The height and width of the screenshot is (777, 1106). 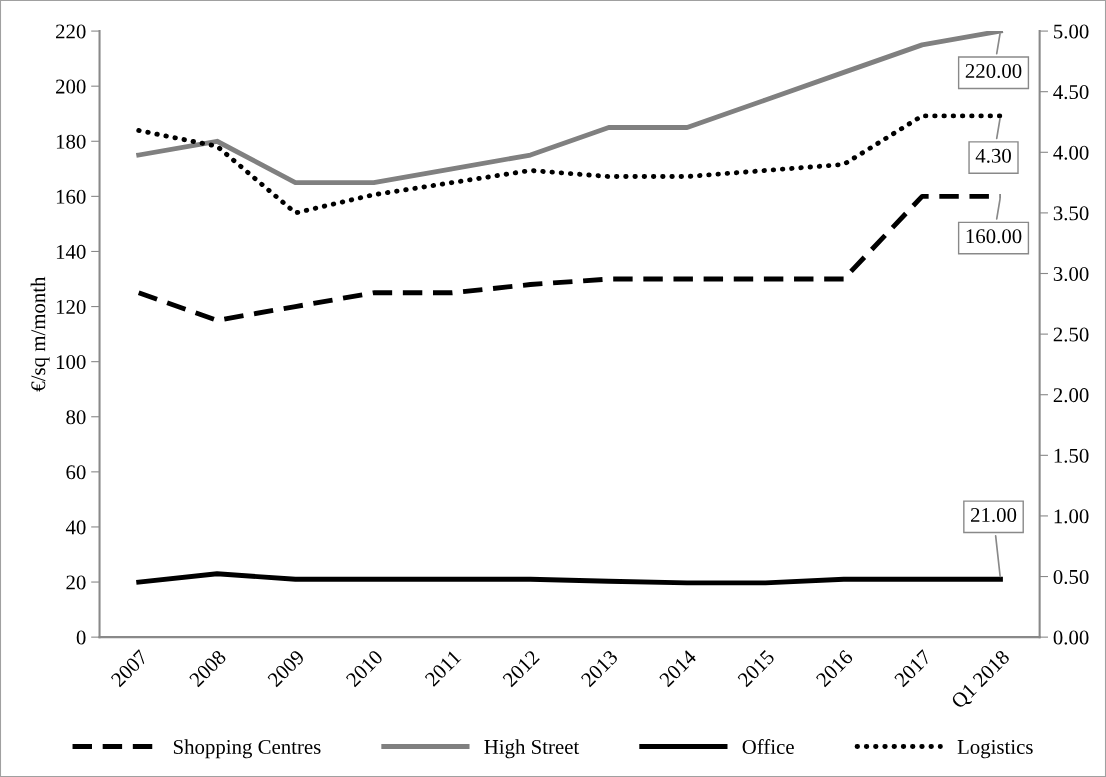 I want to click on y2-tick-label: 2.00, so click(x=1071, y=395).